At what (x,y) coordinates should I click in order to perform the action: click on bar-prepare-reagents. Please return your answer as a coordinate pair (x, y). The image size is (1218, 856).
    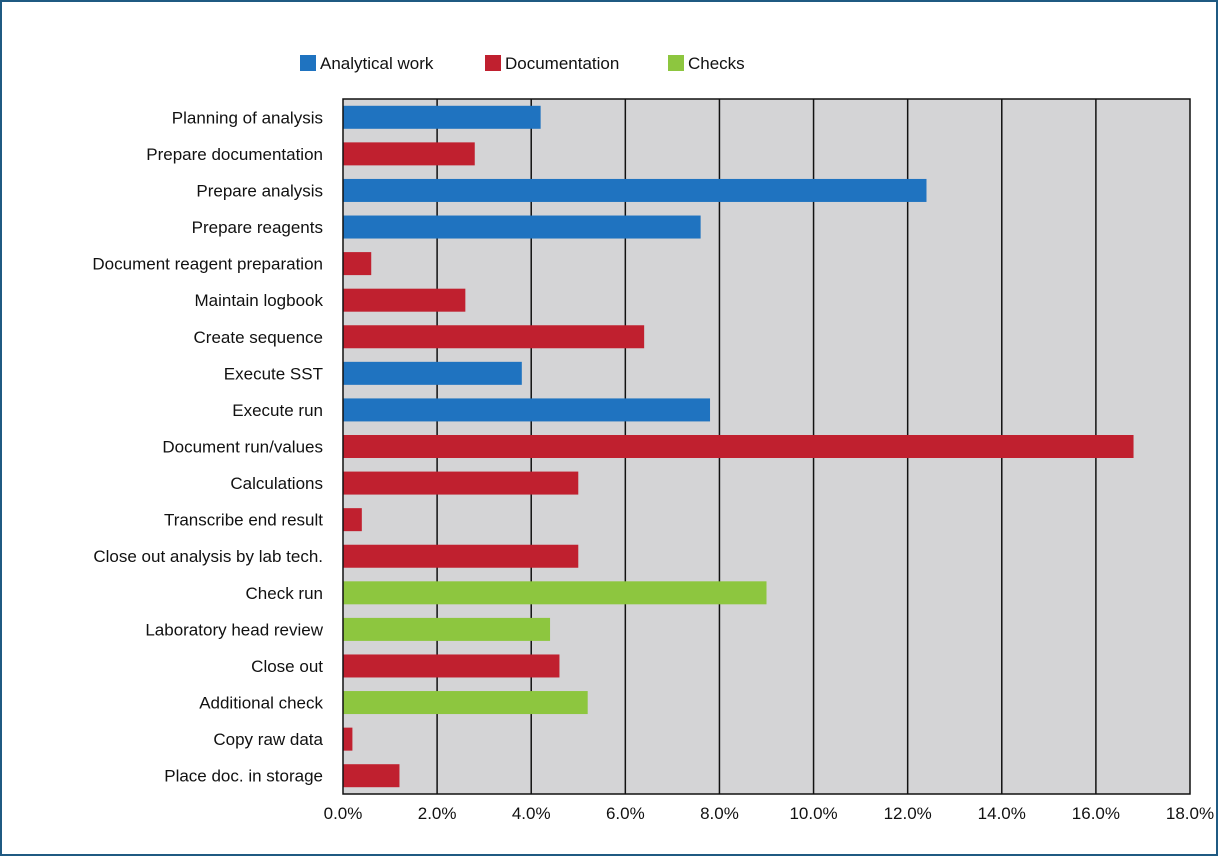
    Looking at the image, I should click on (522, 227).